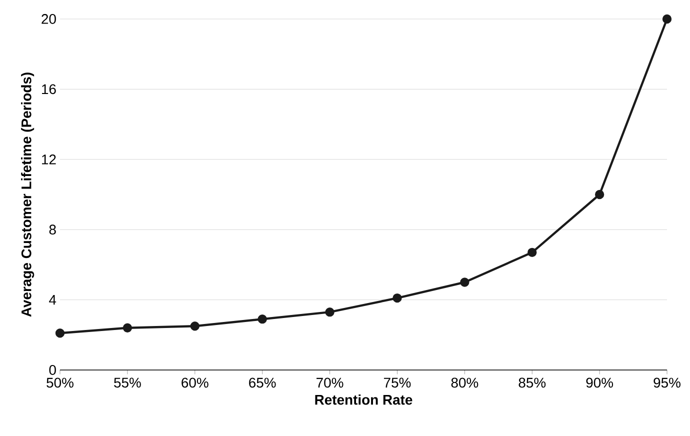  What do you see at coordinates (60, 383) in the screenshot?
I see `x-tick-label: 50%` at bounding box center [60, 383].